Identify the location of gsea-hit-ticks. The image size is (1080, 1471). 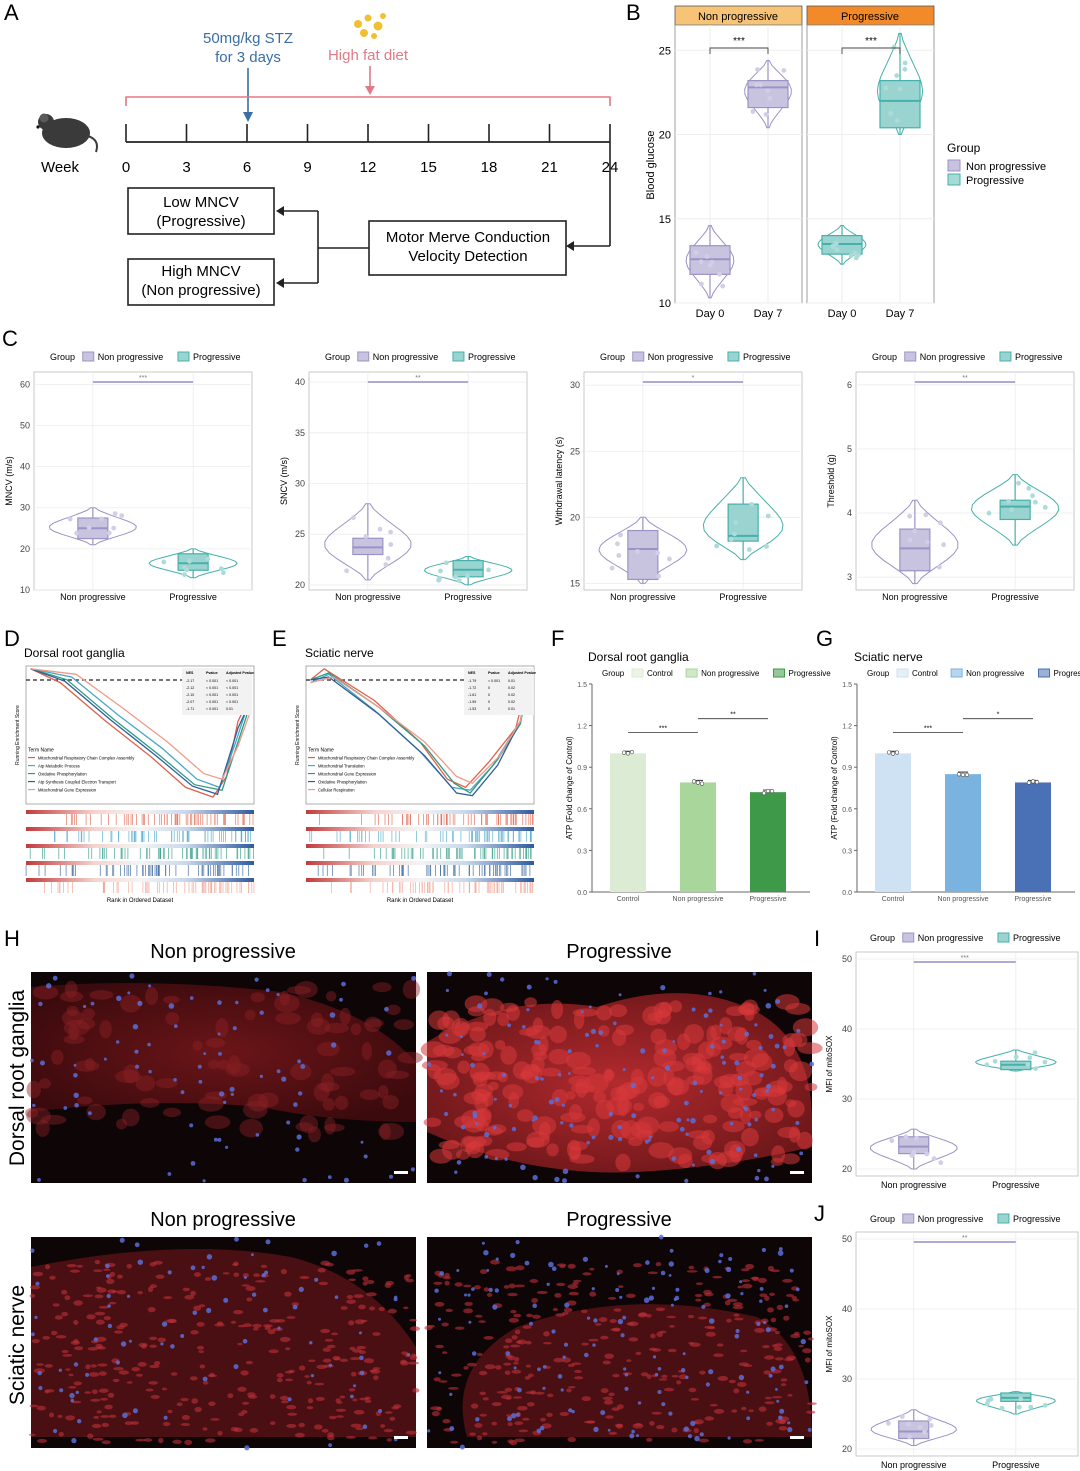
(149, 887).